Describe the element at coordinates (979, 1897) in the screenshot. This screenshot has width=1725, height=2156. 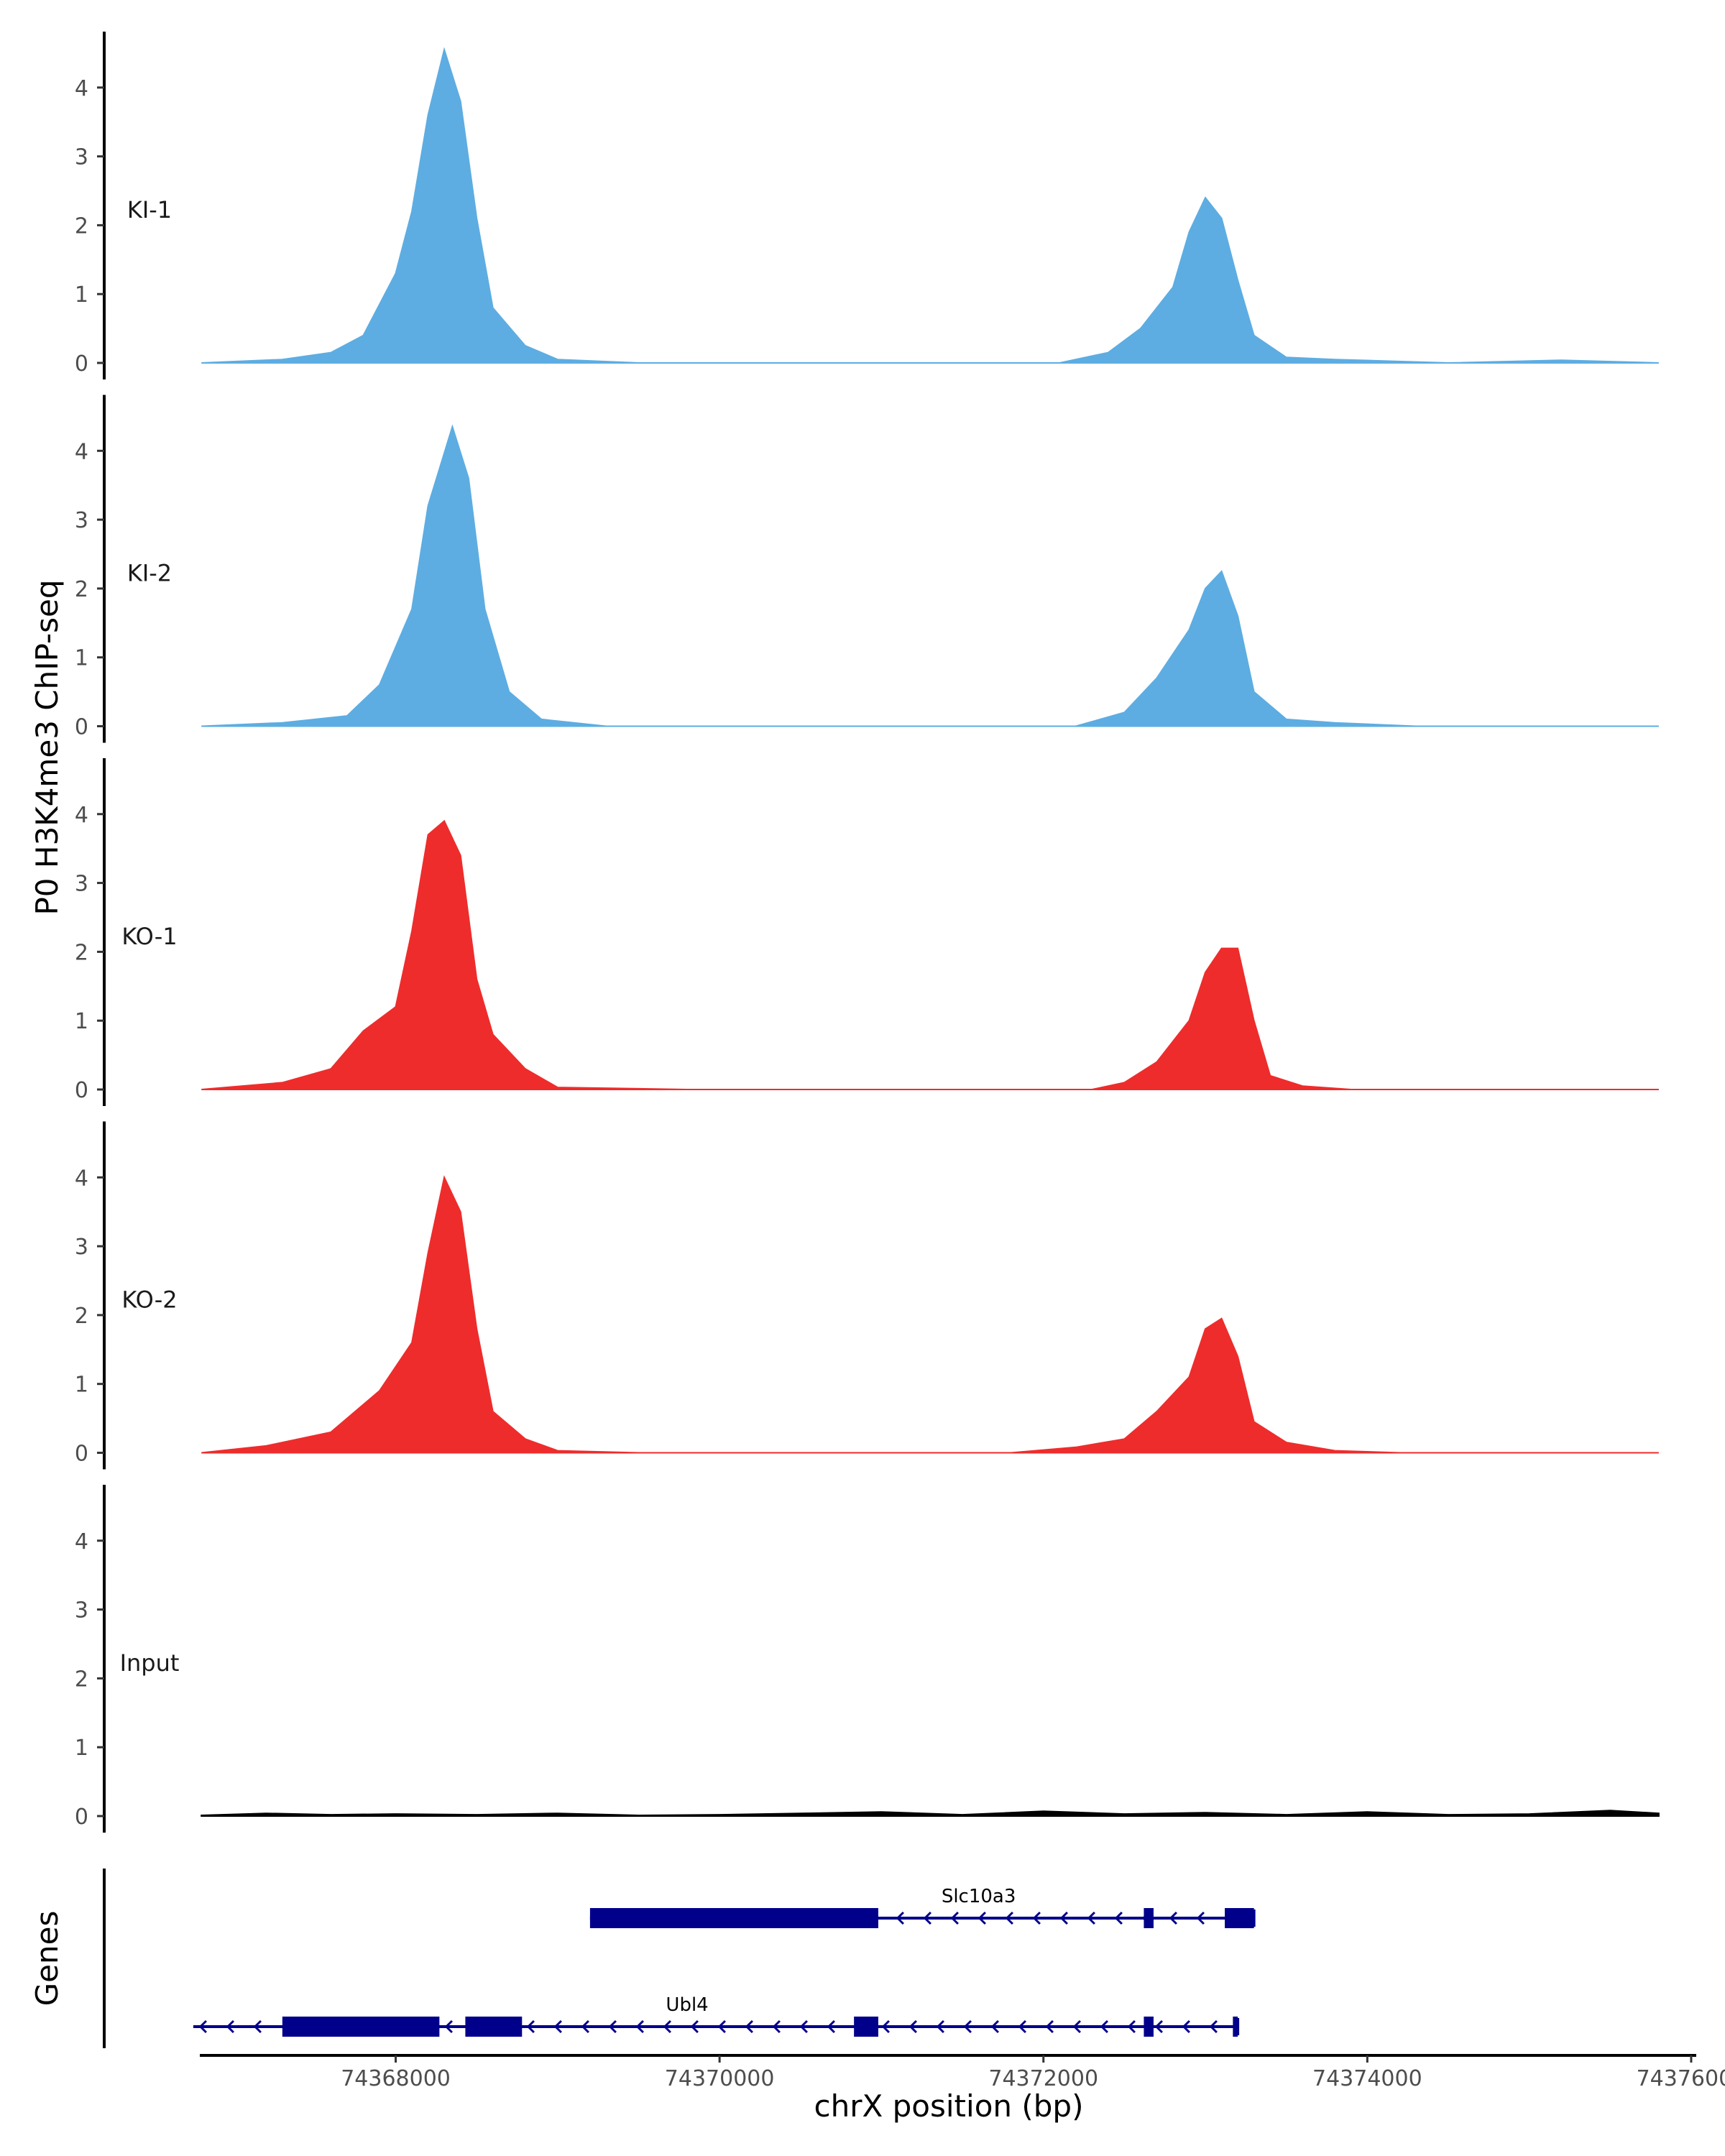
I see `gene-name-label: Slc10a3` at that location.